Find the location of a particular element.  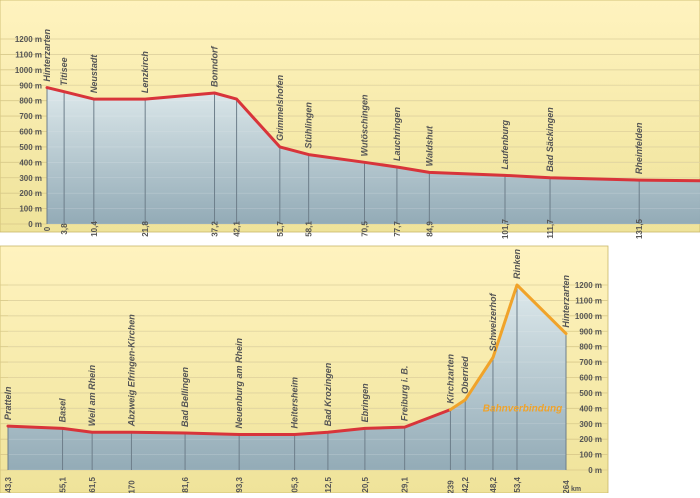

station-name-rinken: Rinken is located at coordinates (517, 263).